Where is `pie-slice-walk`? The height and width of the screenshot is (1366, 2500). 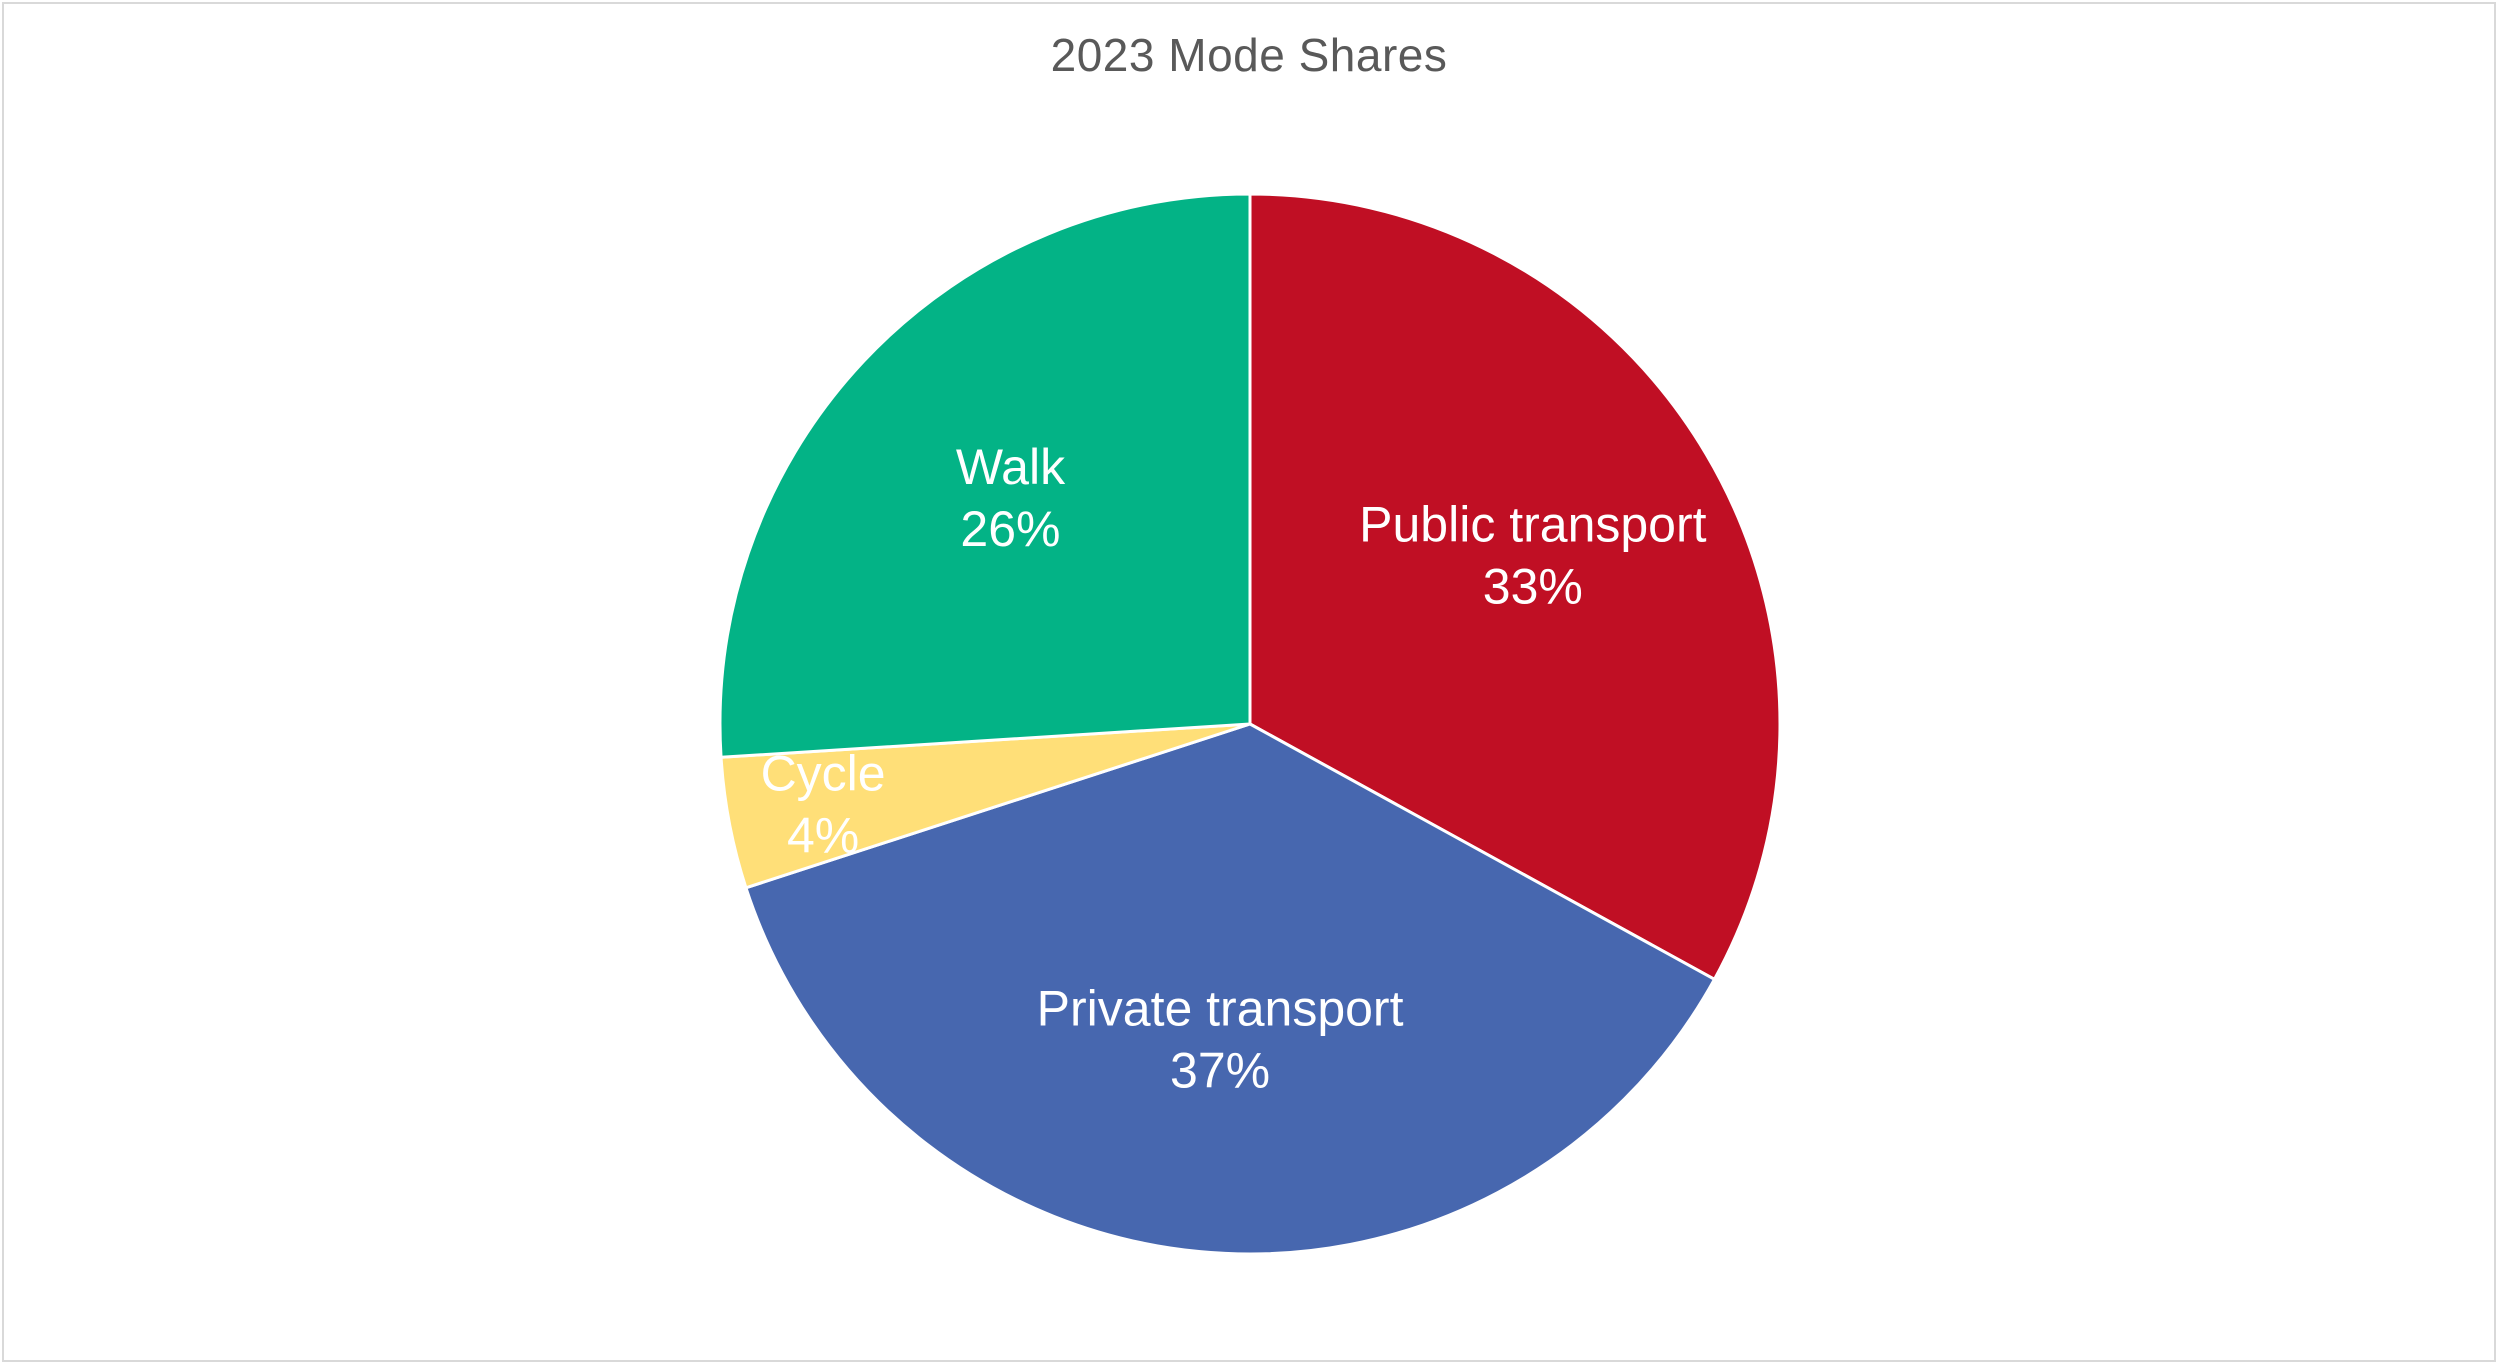 pie-slice-walk is located at coordinates (985, 475).